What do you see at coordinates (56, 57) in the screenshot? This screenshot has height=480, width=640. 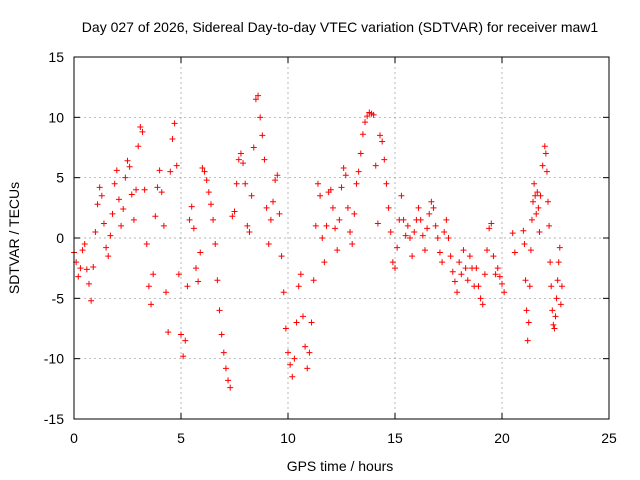 I see `y-tick-label: 15` at bounding box center [56, 57].